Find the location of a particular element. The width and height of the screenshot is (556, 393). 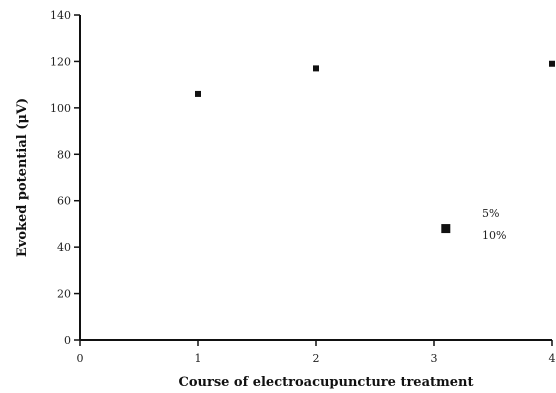

y-axis-title: Evoked potential (μV) is located at coordinates (22, 177).